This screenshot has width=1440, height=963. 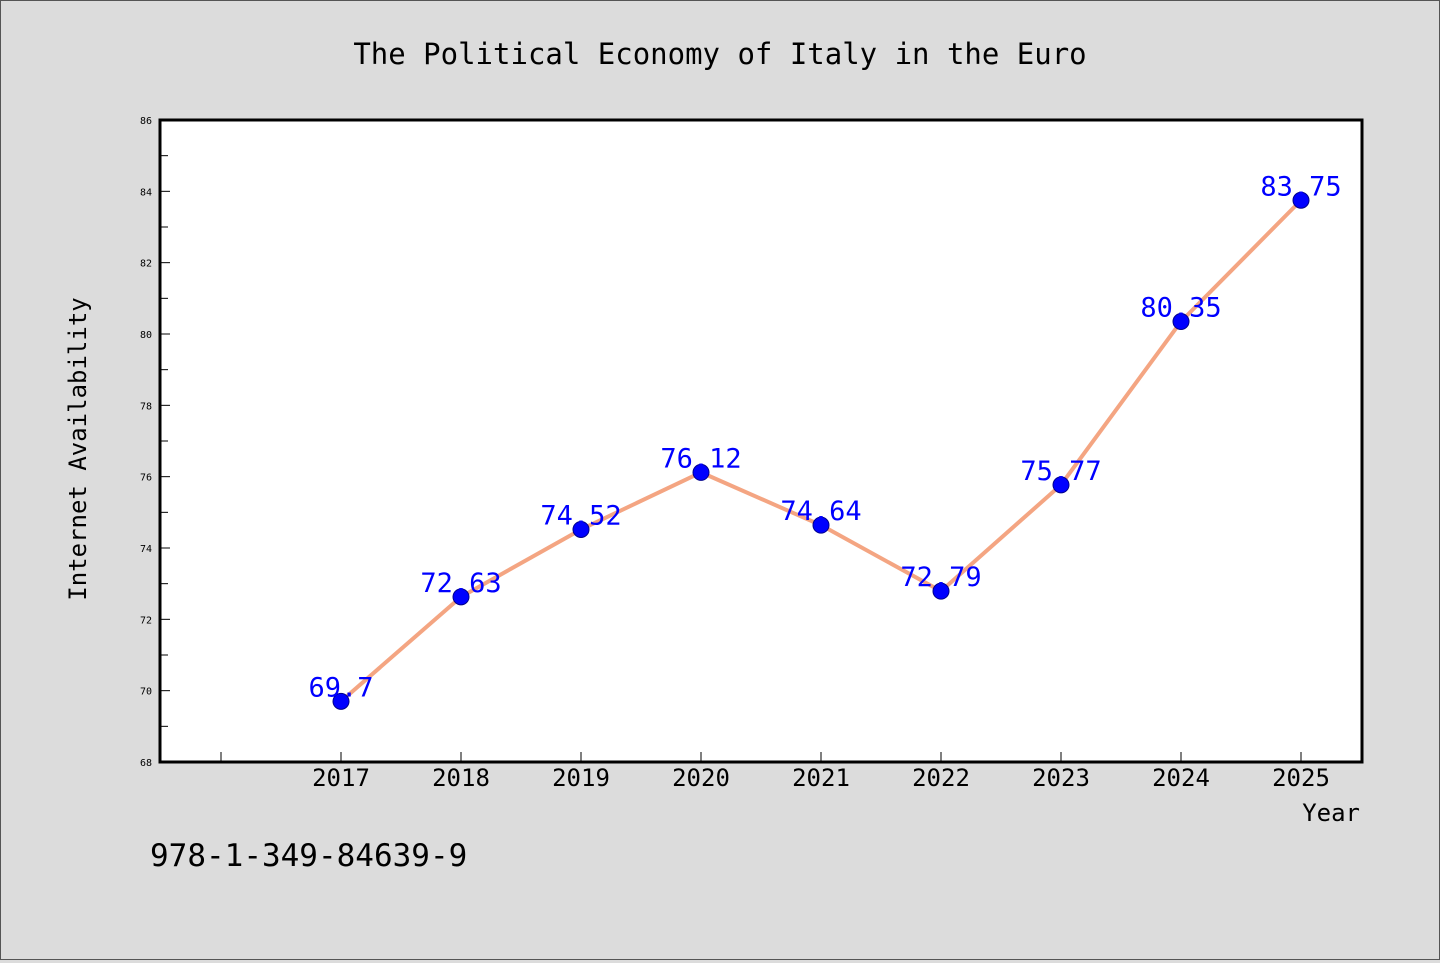 What do you see at coordinates (1331, 813) in the screenshot?
I see `x-axis-label: Year` at bounding box center [1331, 813].